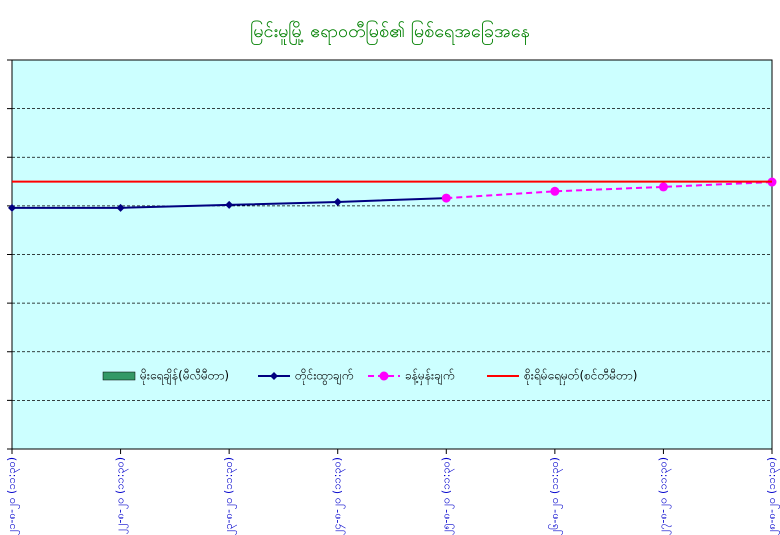 The width and height of the screenshot is (780, 535). I want to click on x-tick-label: ၂၃-၈-၂၀ (၁၁:၃၀), so click(229, 496).